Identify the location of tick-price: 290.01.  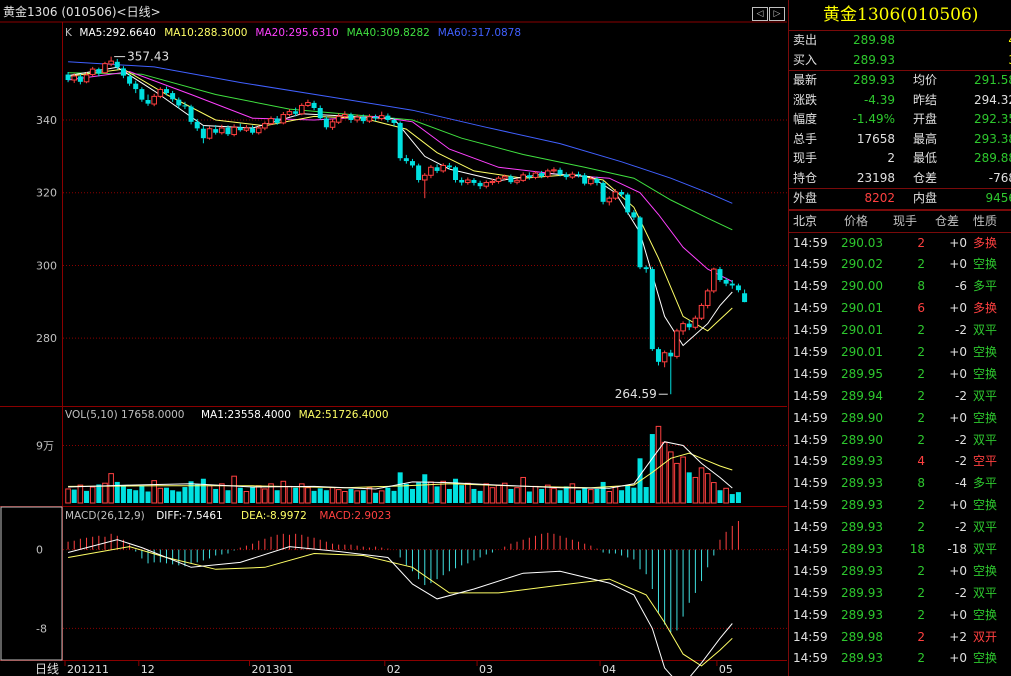
(862, 330).